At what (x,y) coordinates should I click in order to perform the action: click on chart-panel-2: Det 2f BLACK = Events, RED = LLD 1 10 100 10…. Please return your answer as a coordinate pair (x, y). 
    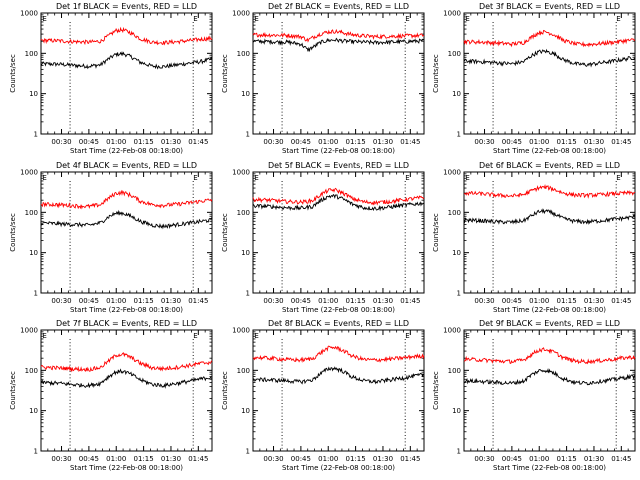
    Looking at the image, I should click on (323, 78).